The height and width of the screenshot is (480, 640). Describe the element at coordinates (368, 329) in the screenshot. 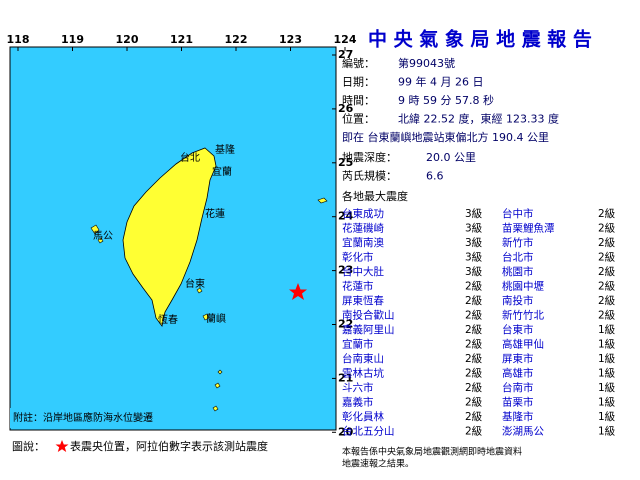

I see `station-name: 嘉義阿里山` at that location.